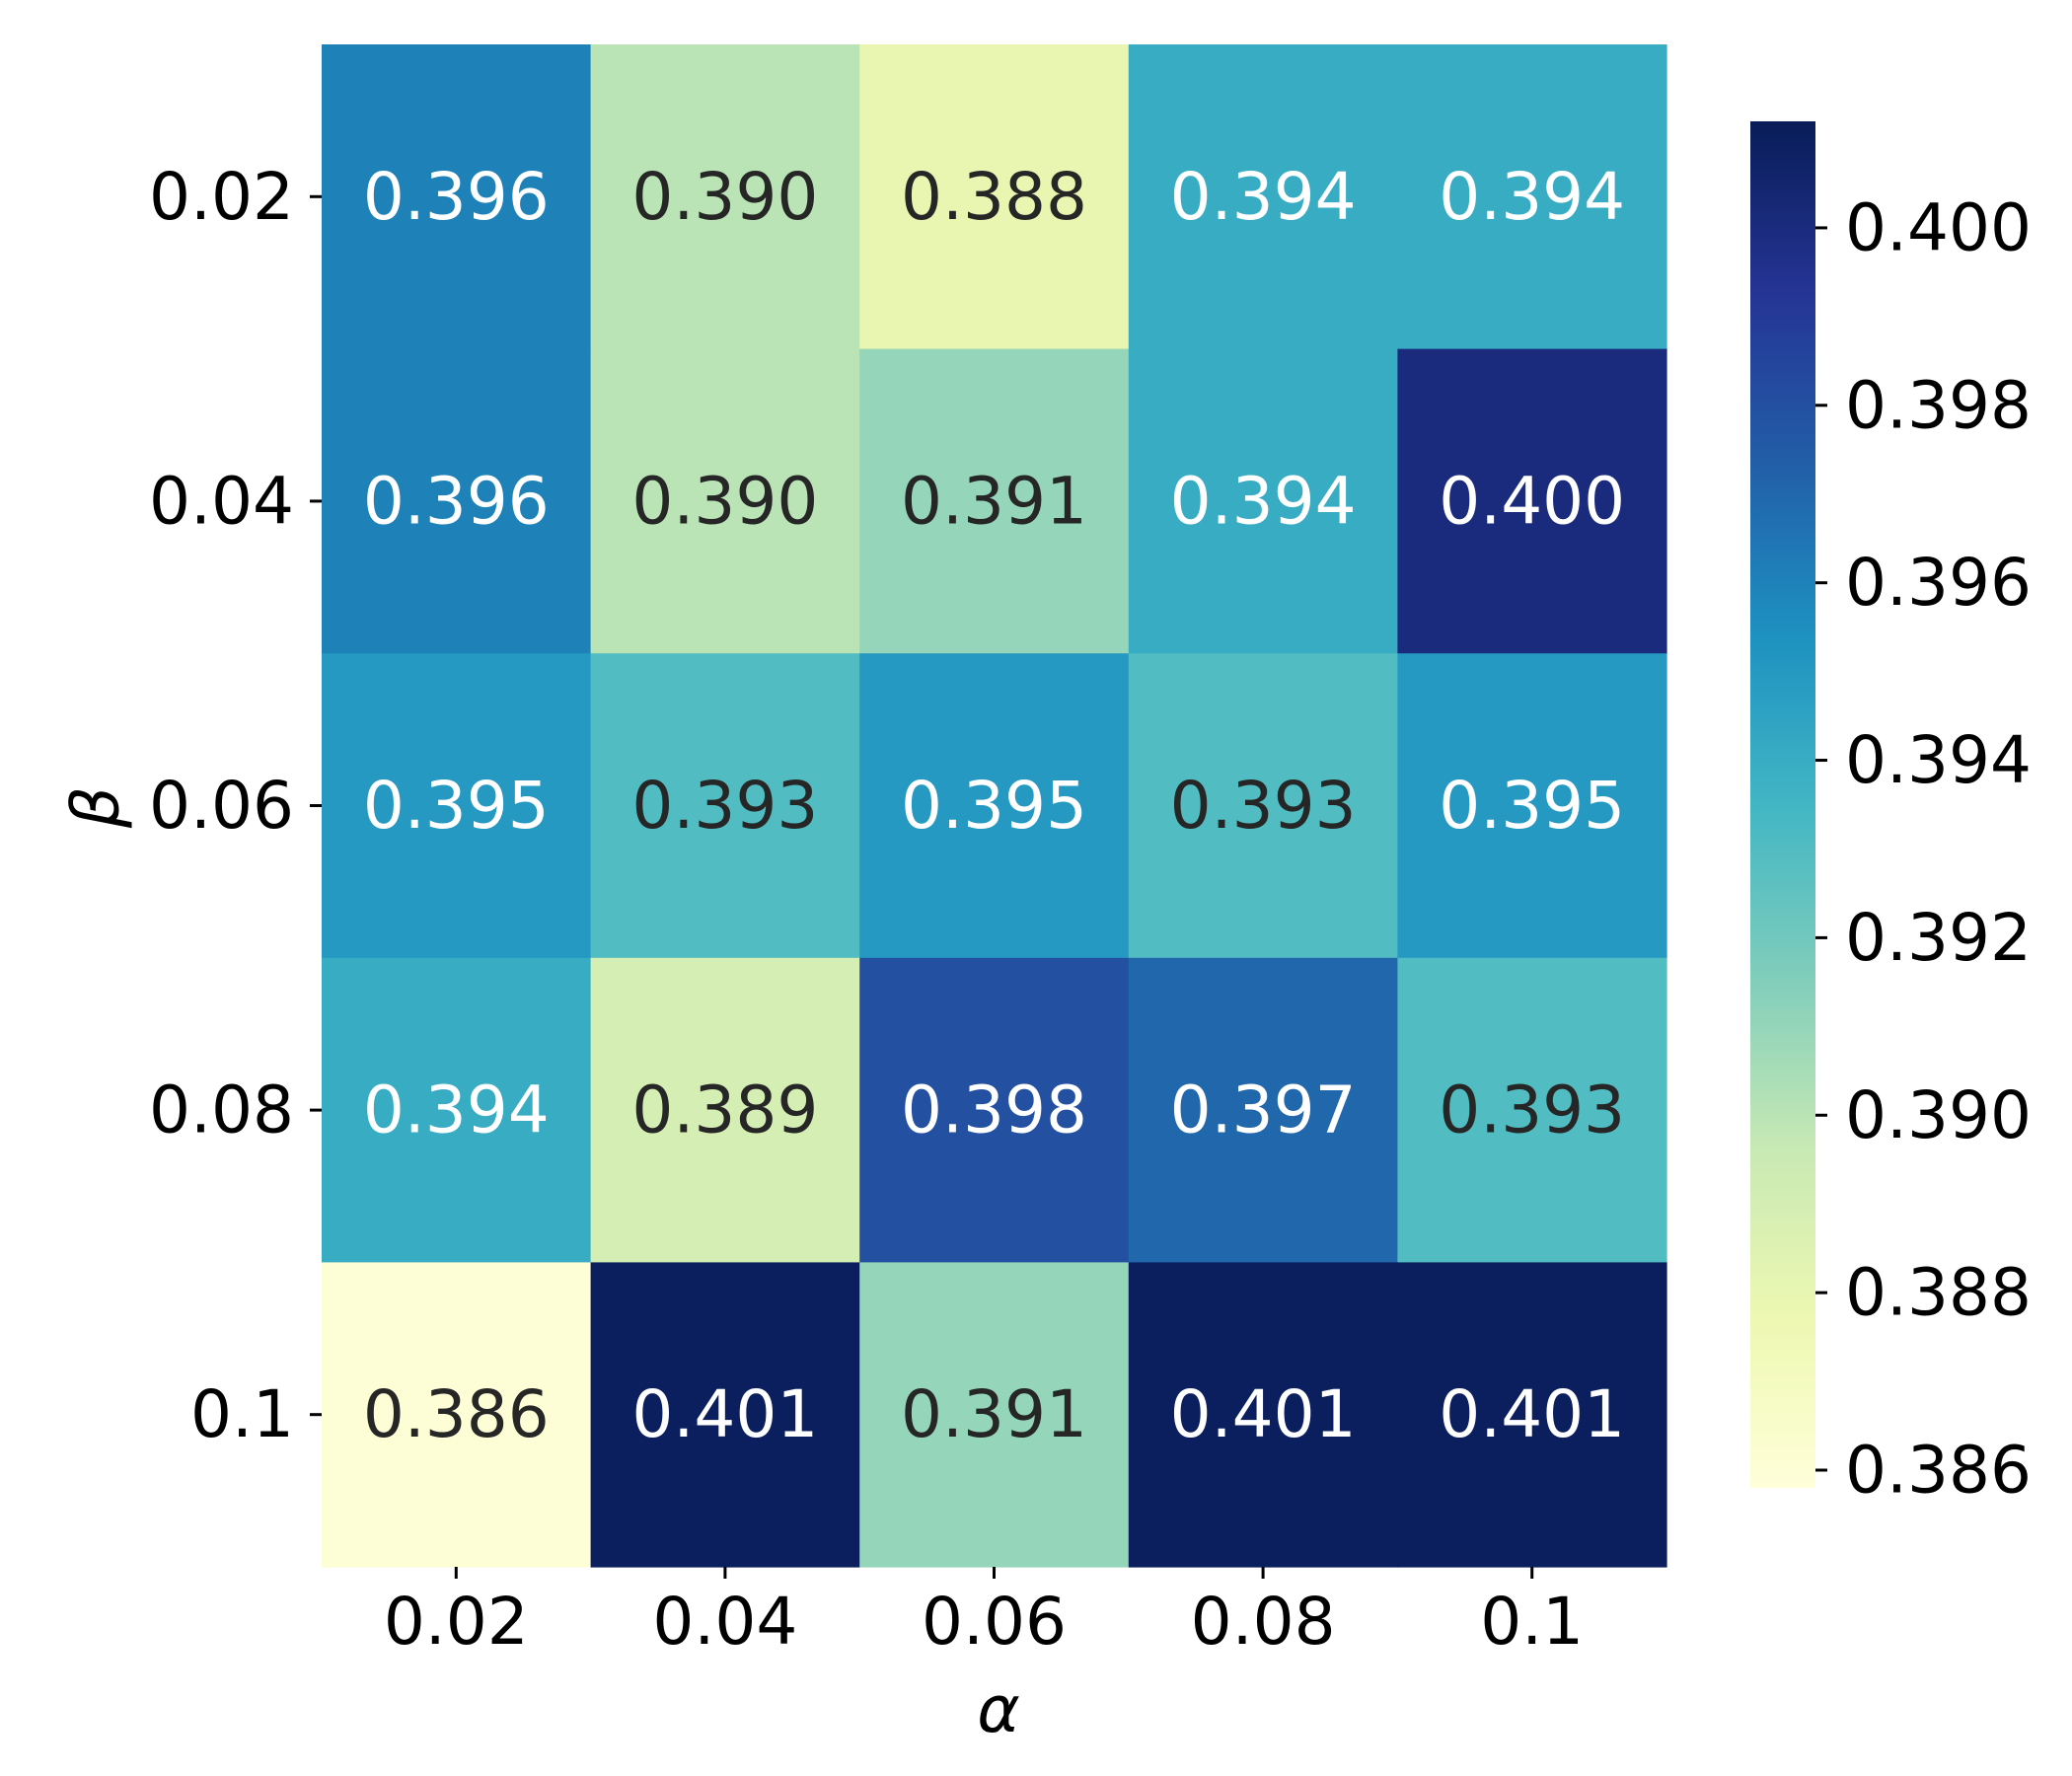  Describe the element at coordinates (999, 1709) in the screenshot. I see `x-axis-label: α` at that location.